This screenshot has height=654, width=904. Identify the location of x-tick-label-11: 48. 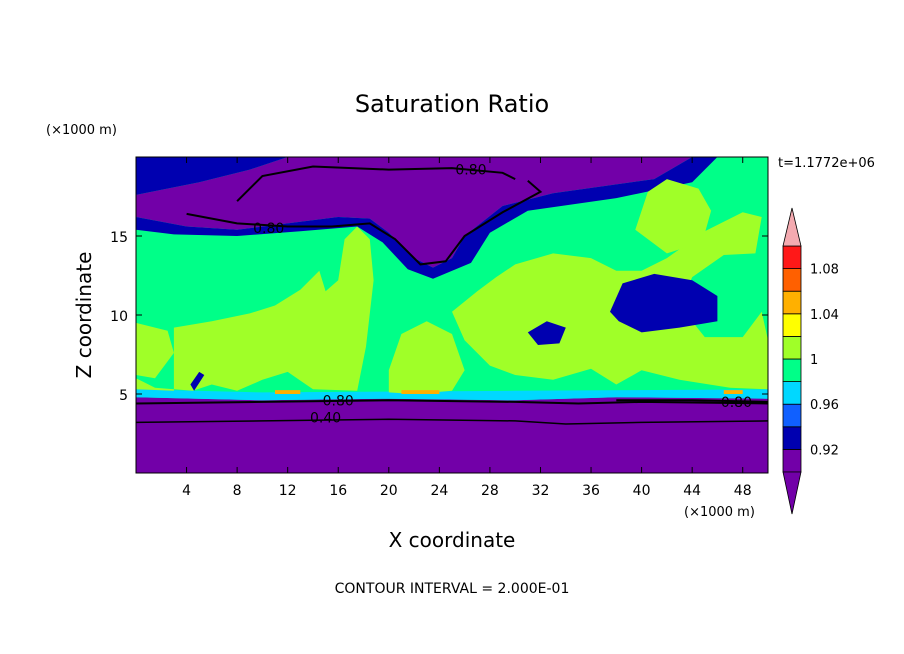
(743, 491).